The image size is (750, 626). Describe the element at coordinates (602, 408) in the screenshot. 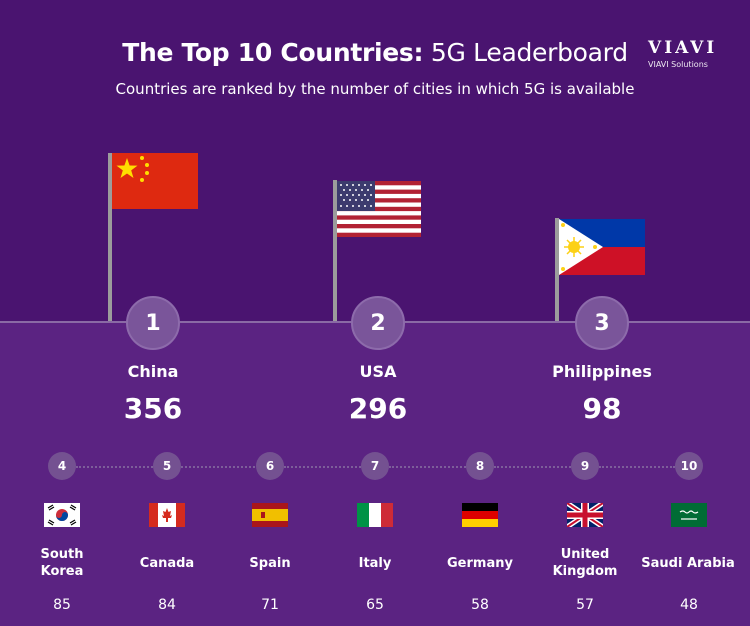

I see `podium-value-3: 98` at that location.